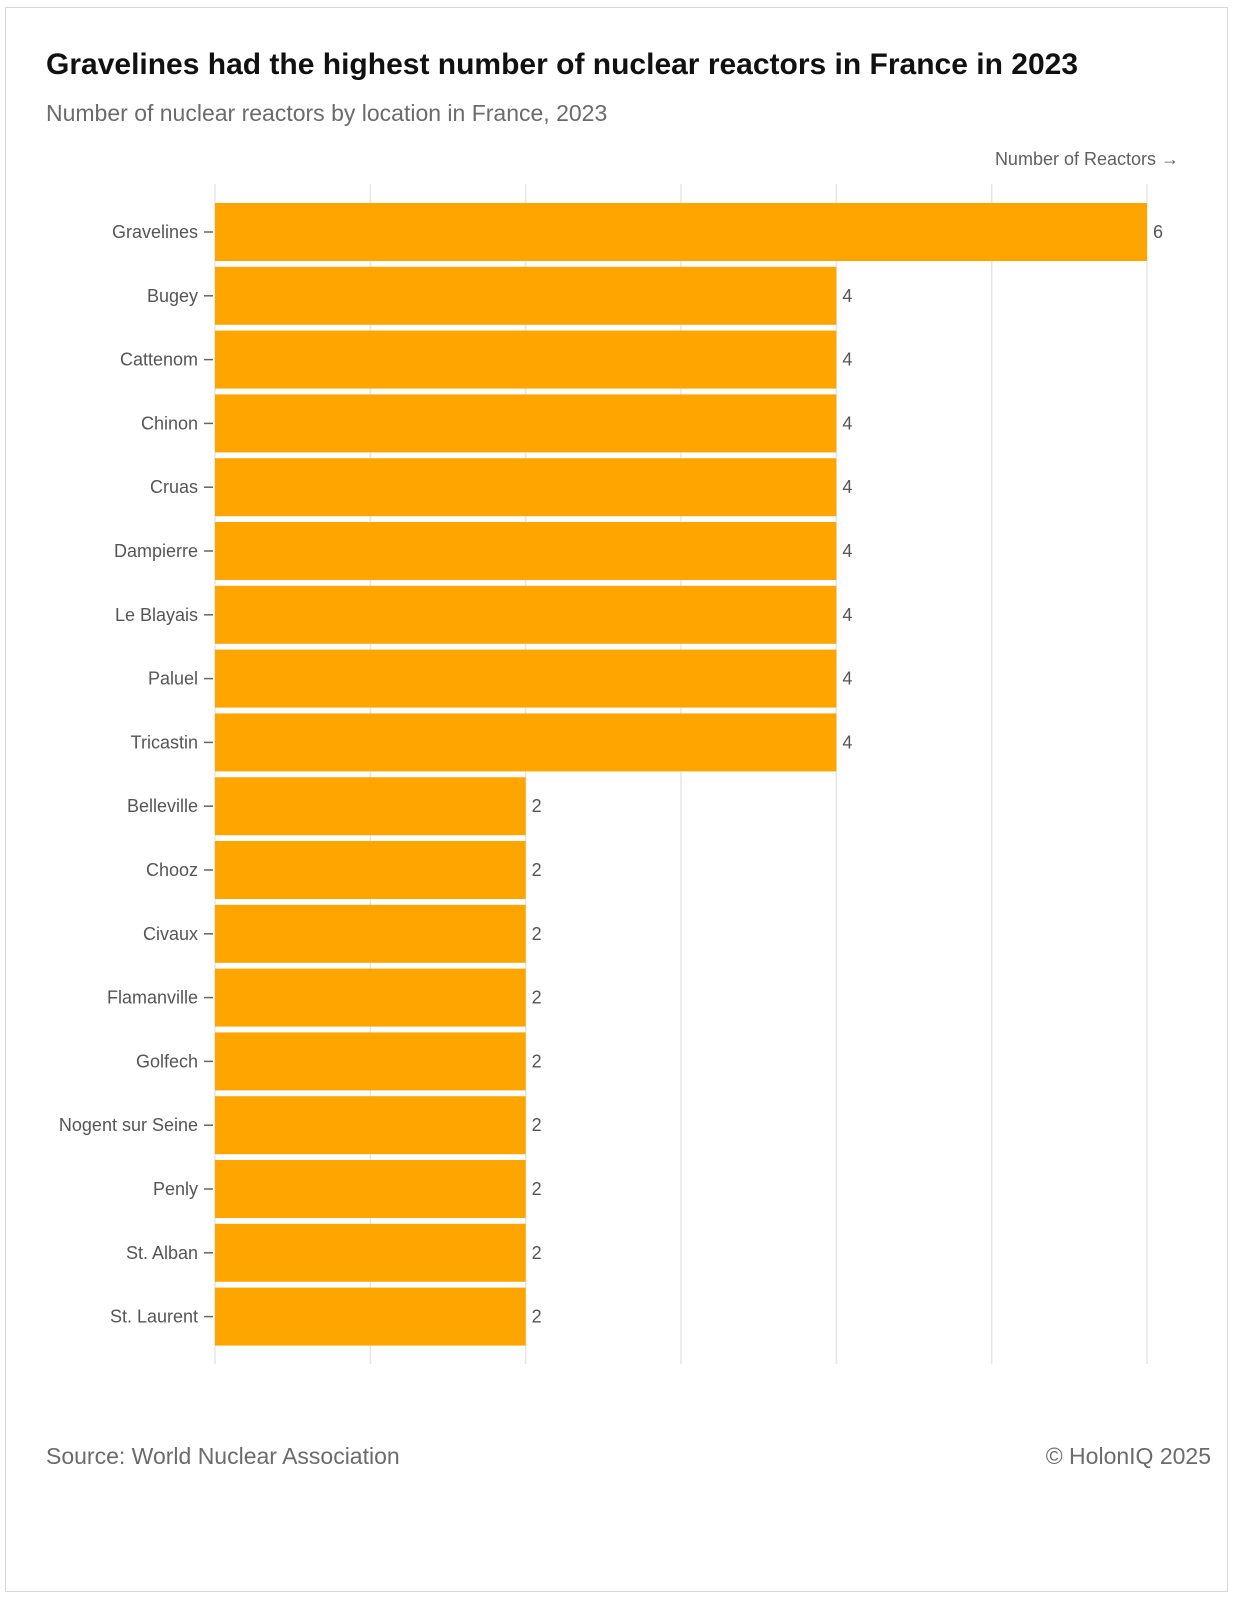 The image size is (1255, 1600). What do you see at coordinates (173, 679) in the screenshot?
I see `category-label: Paluel` at bounding box center [173, 679].